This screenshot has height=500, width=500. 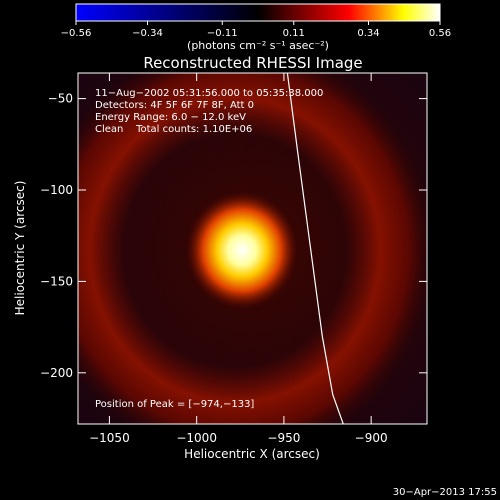 I want to click on annotation-clean-counts: Clean Total counts: 1.10E+06, so click(x=173, y=129).